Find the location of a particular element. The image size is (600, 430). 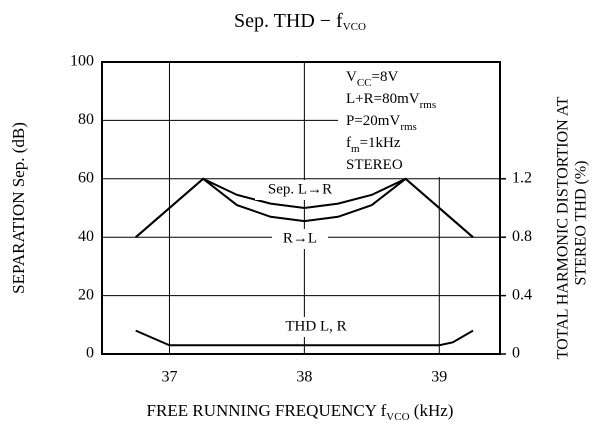

x-axis-label: FREE RUNNING FREQUENCY fVCO (kHz) is located at coordinates (300, 412).